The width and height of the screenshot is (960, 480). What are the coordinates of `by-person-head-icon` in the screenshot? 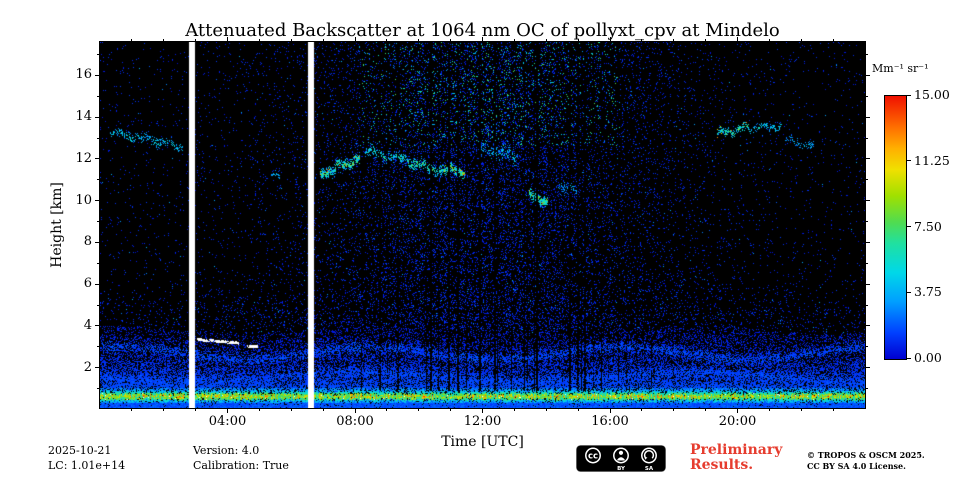 It's located at (621, 452).